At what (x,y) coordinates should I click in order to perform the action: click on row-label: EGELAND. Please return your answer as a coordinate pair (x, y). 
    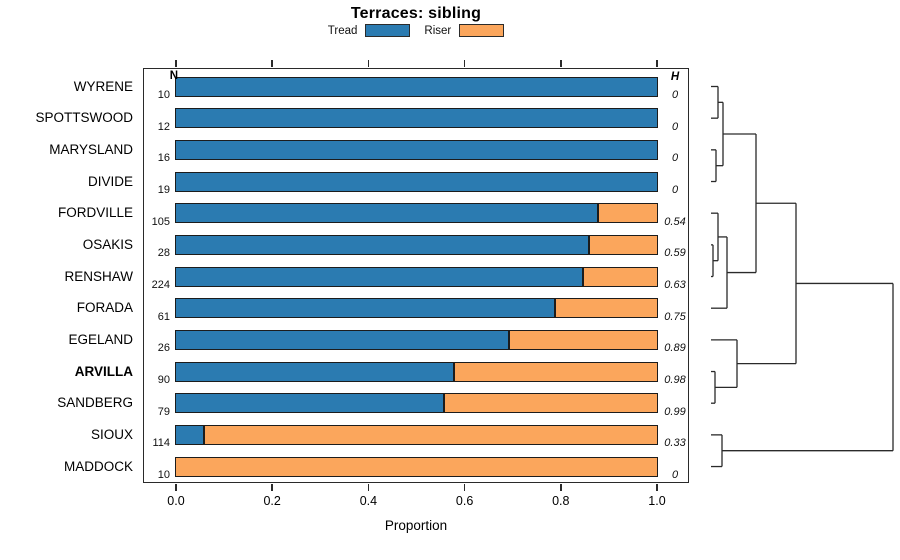
    Looking at the image, I should click on (100, 339).